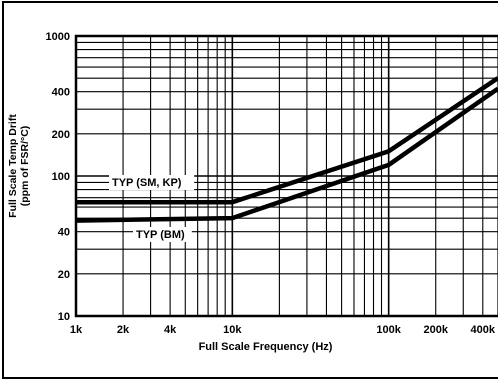 This screenshot has height=381, width=498. What do you see at coordinates (147, 183) in the screenshot?
I see `series-label-1: TYP (SM, KP)` at bounding box center [147, 183].